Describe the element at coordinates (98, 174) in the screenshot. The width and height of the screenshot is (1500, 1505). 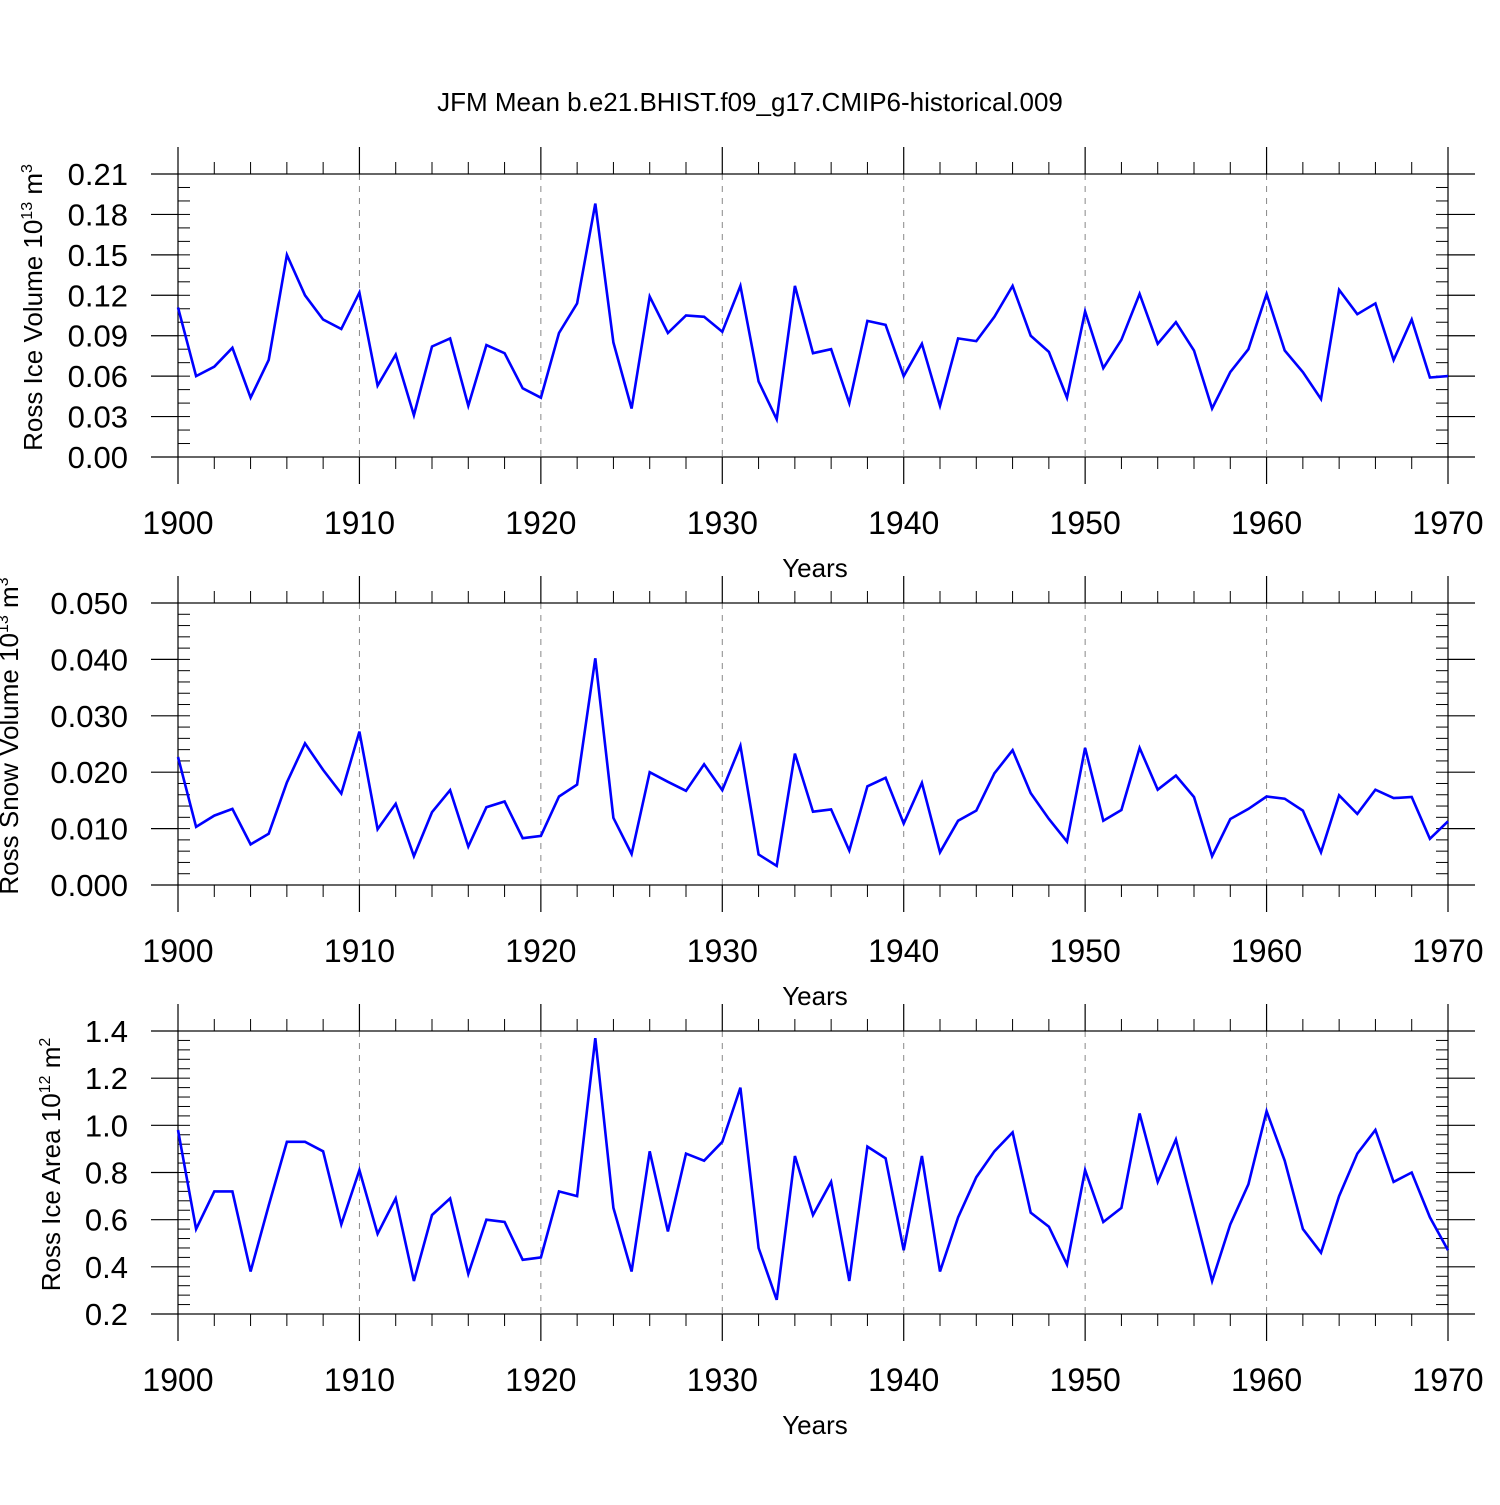
I see `y-tick-label: 0.21` at that location.